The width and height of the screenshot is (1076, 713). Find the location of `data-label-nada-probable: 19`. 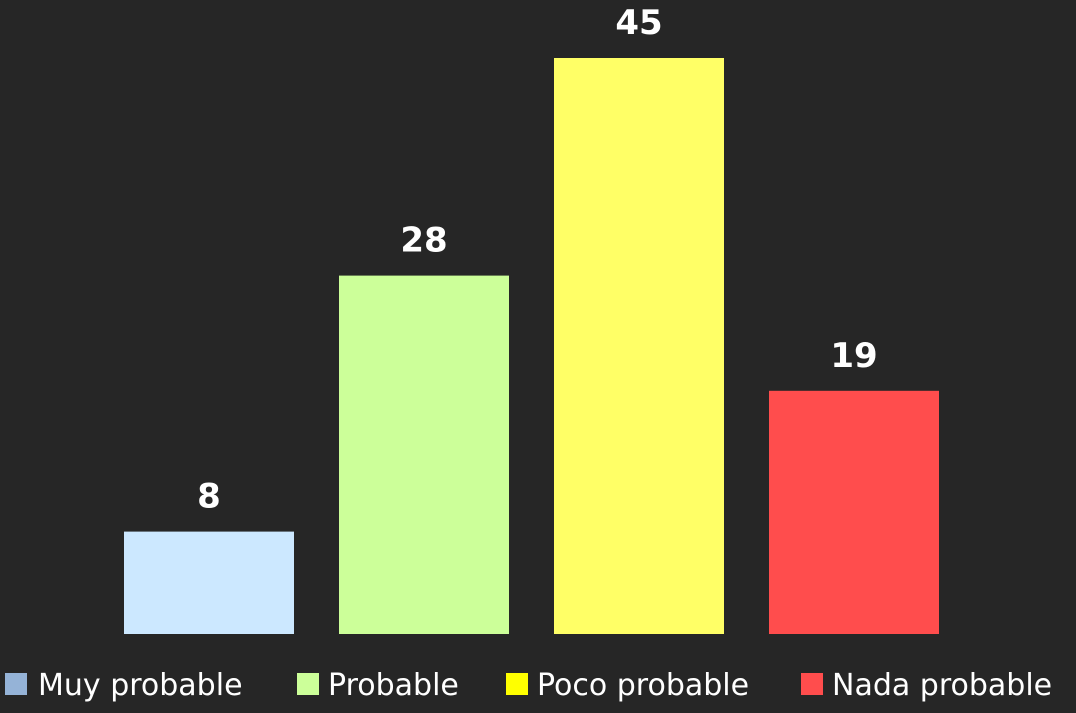

data-label-nada-probable: 19 is located at coordinates (853, 356).